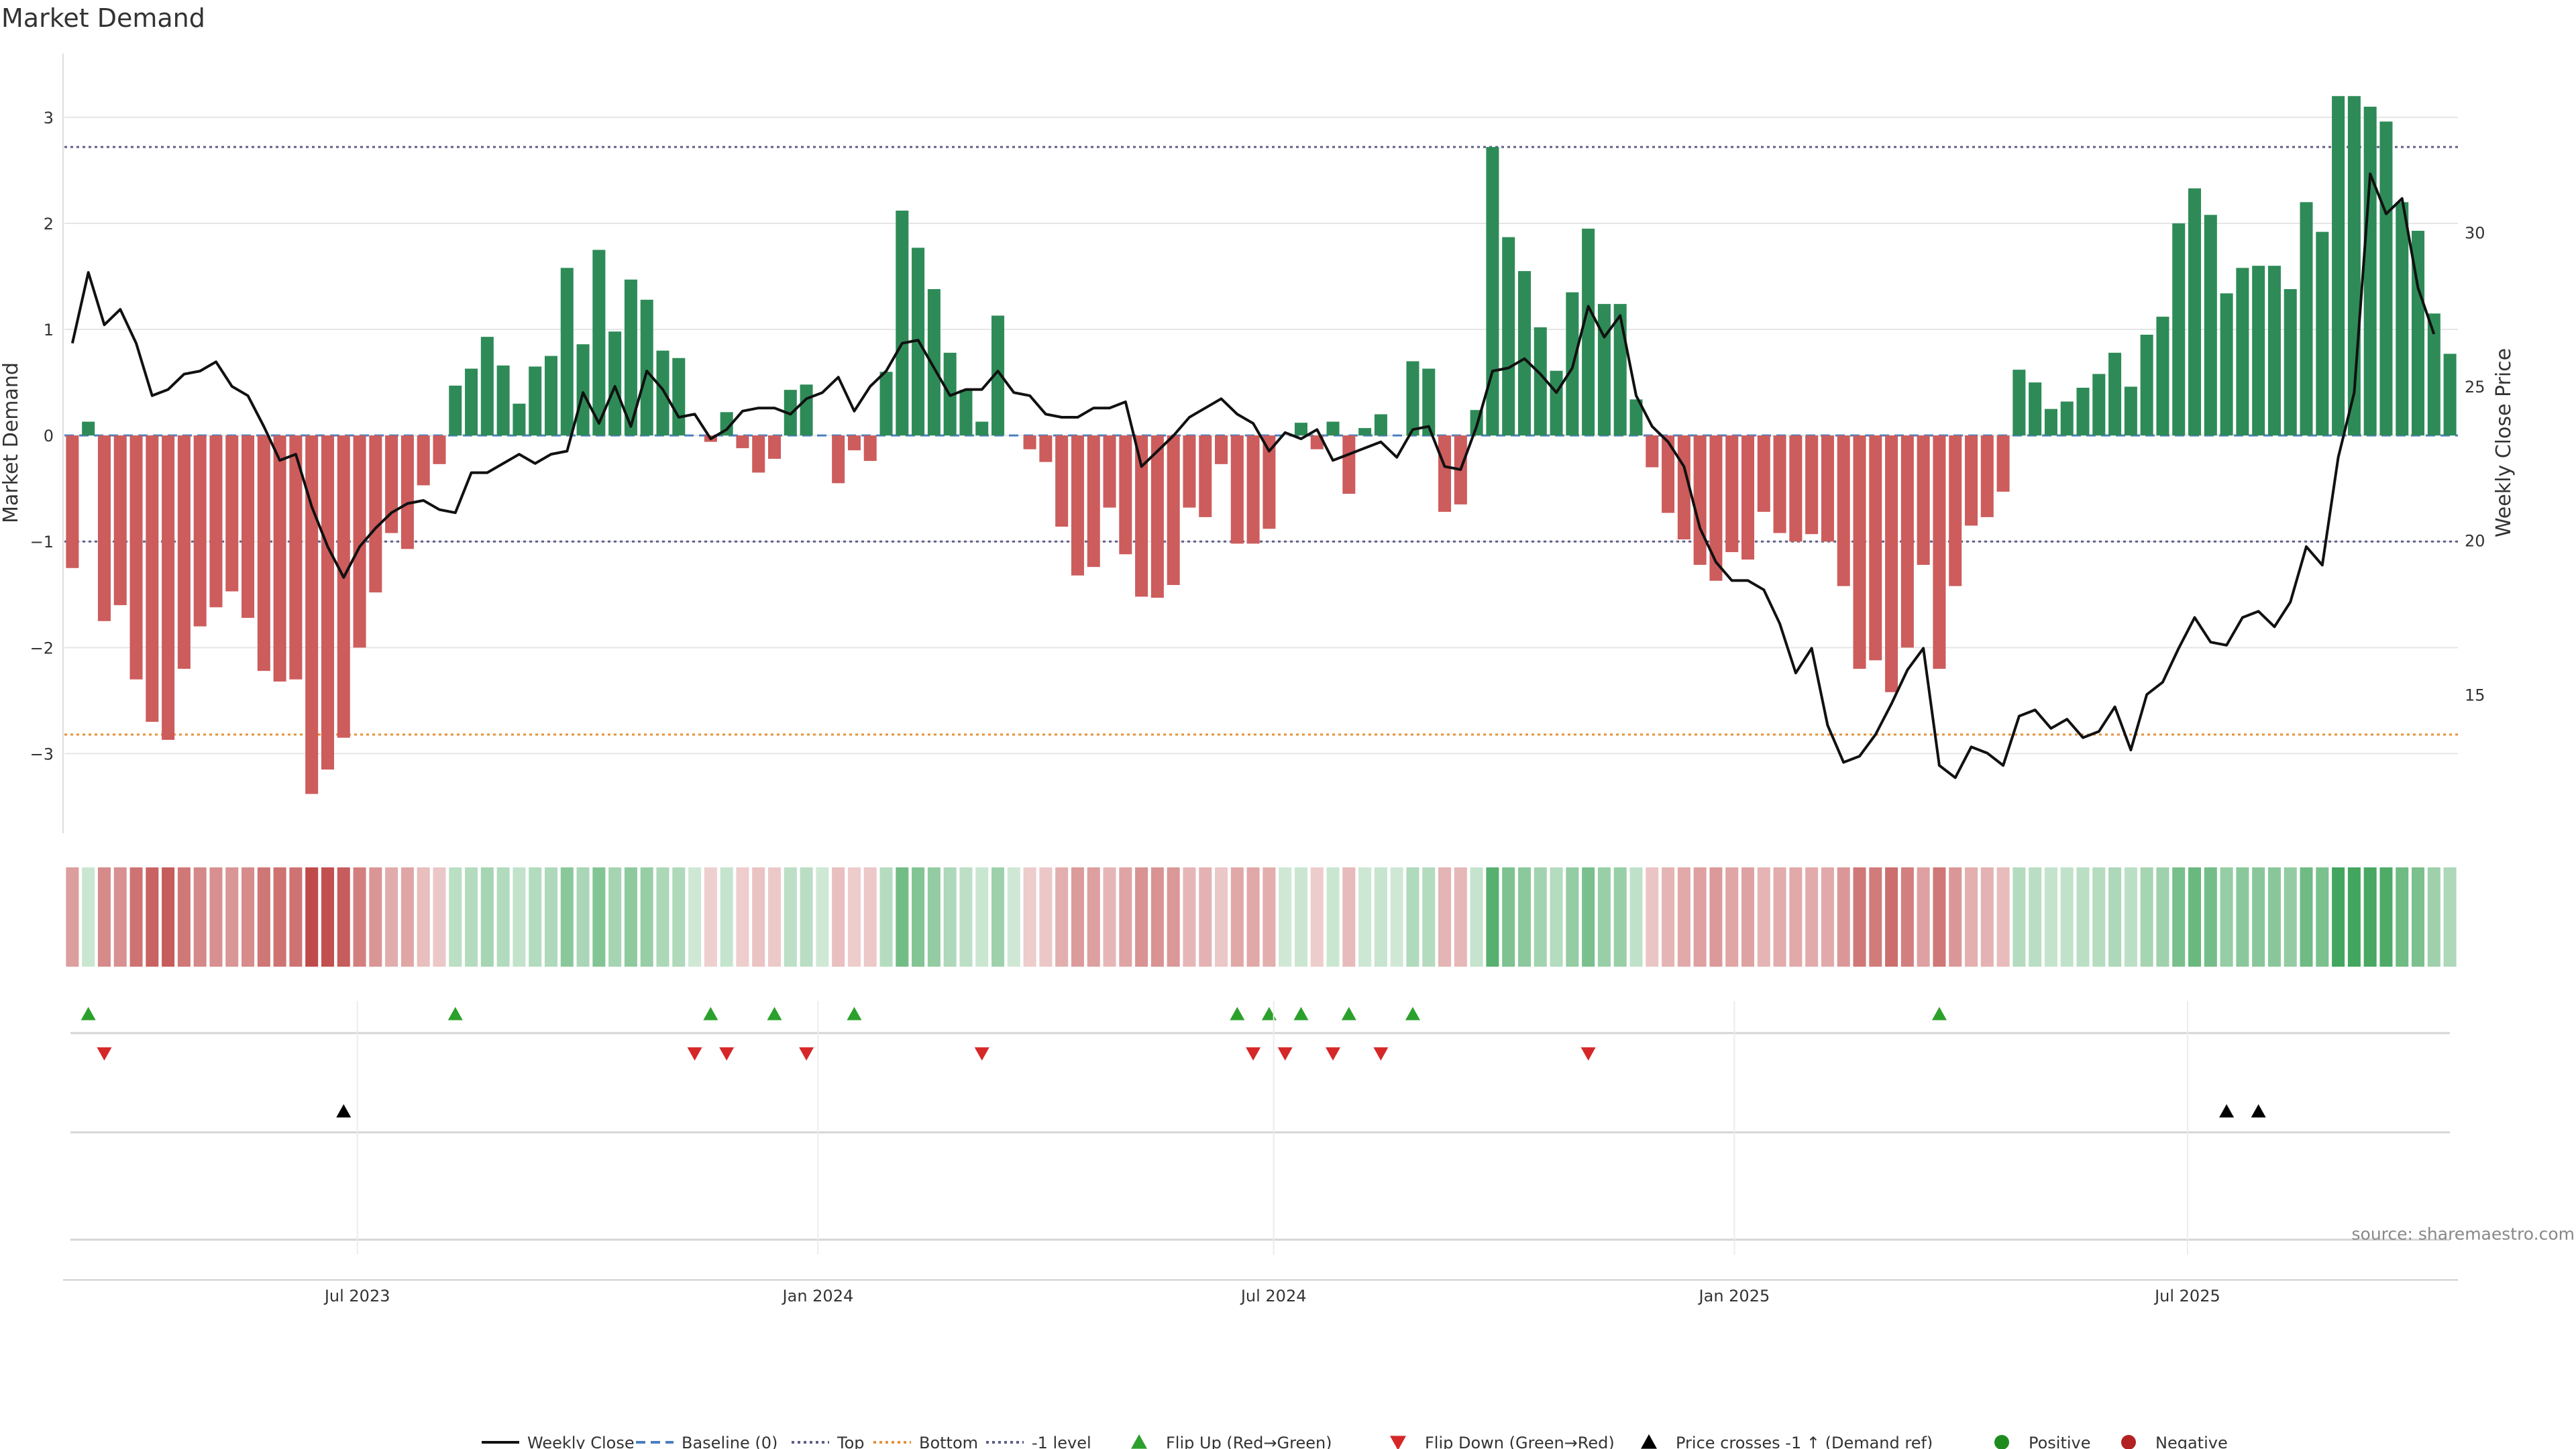 The height and width of the screenshot is (1449, 2576). What do you see at coordinates (1260, 1124) in the screenshot?
I see `event-markers` at bounding box center [1260, 1124].